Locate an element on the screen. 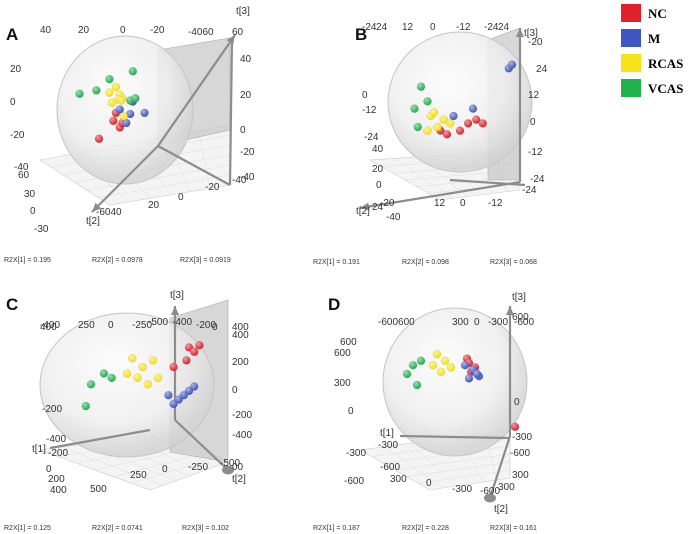  panel-label: A is located at coordinates (12, 34).